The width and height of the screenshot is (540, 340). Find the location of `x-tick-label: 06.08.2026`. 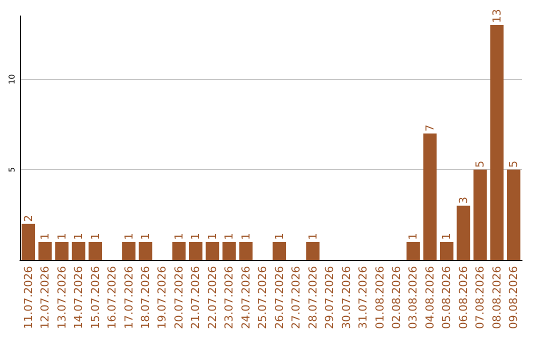

x-tick-label: 06.08.2026 is located at coordinates (463, 298).